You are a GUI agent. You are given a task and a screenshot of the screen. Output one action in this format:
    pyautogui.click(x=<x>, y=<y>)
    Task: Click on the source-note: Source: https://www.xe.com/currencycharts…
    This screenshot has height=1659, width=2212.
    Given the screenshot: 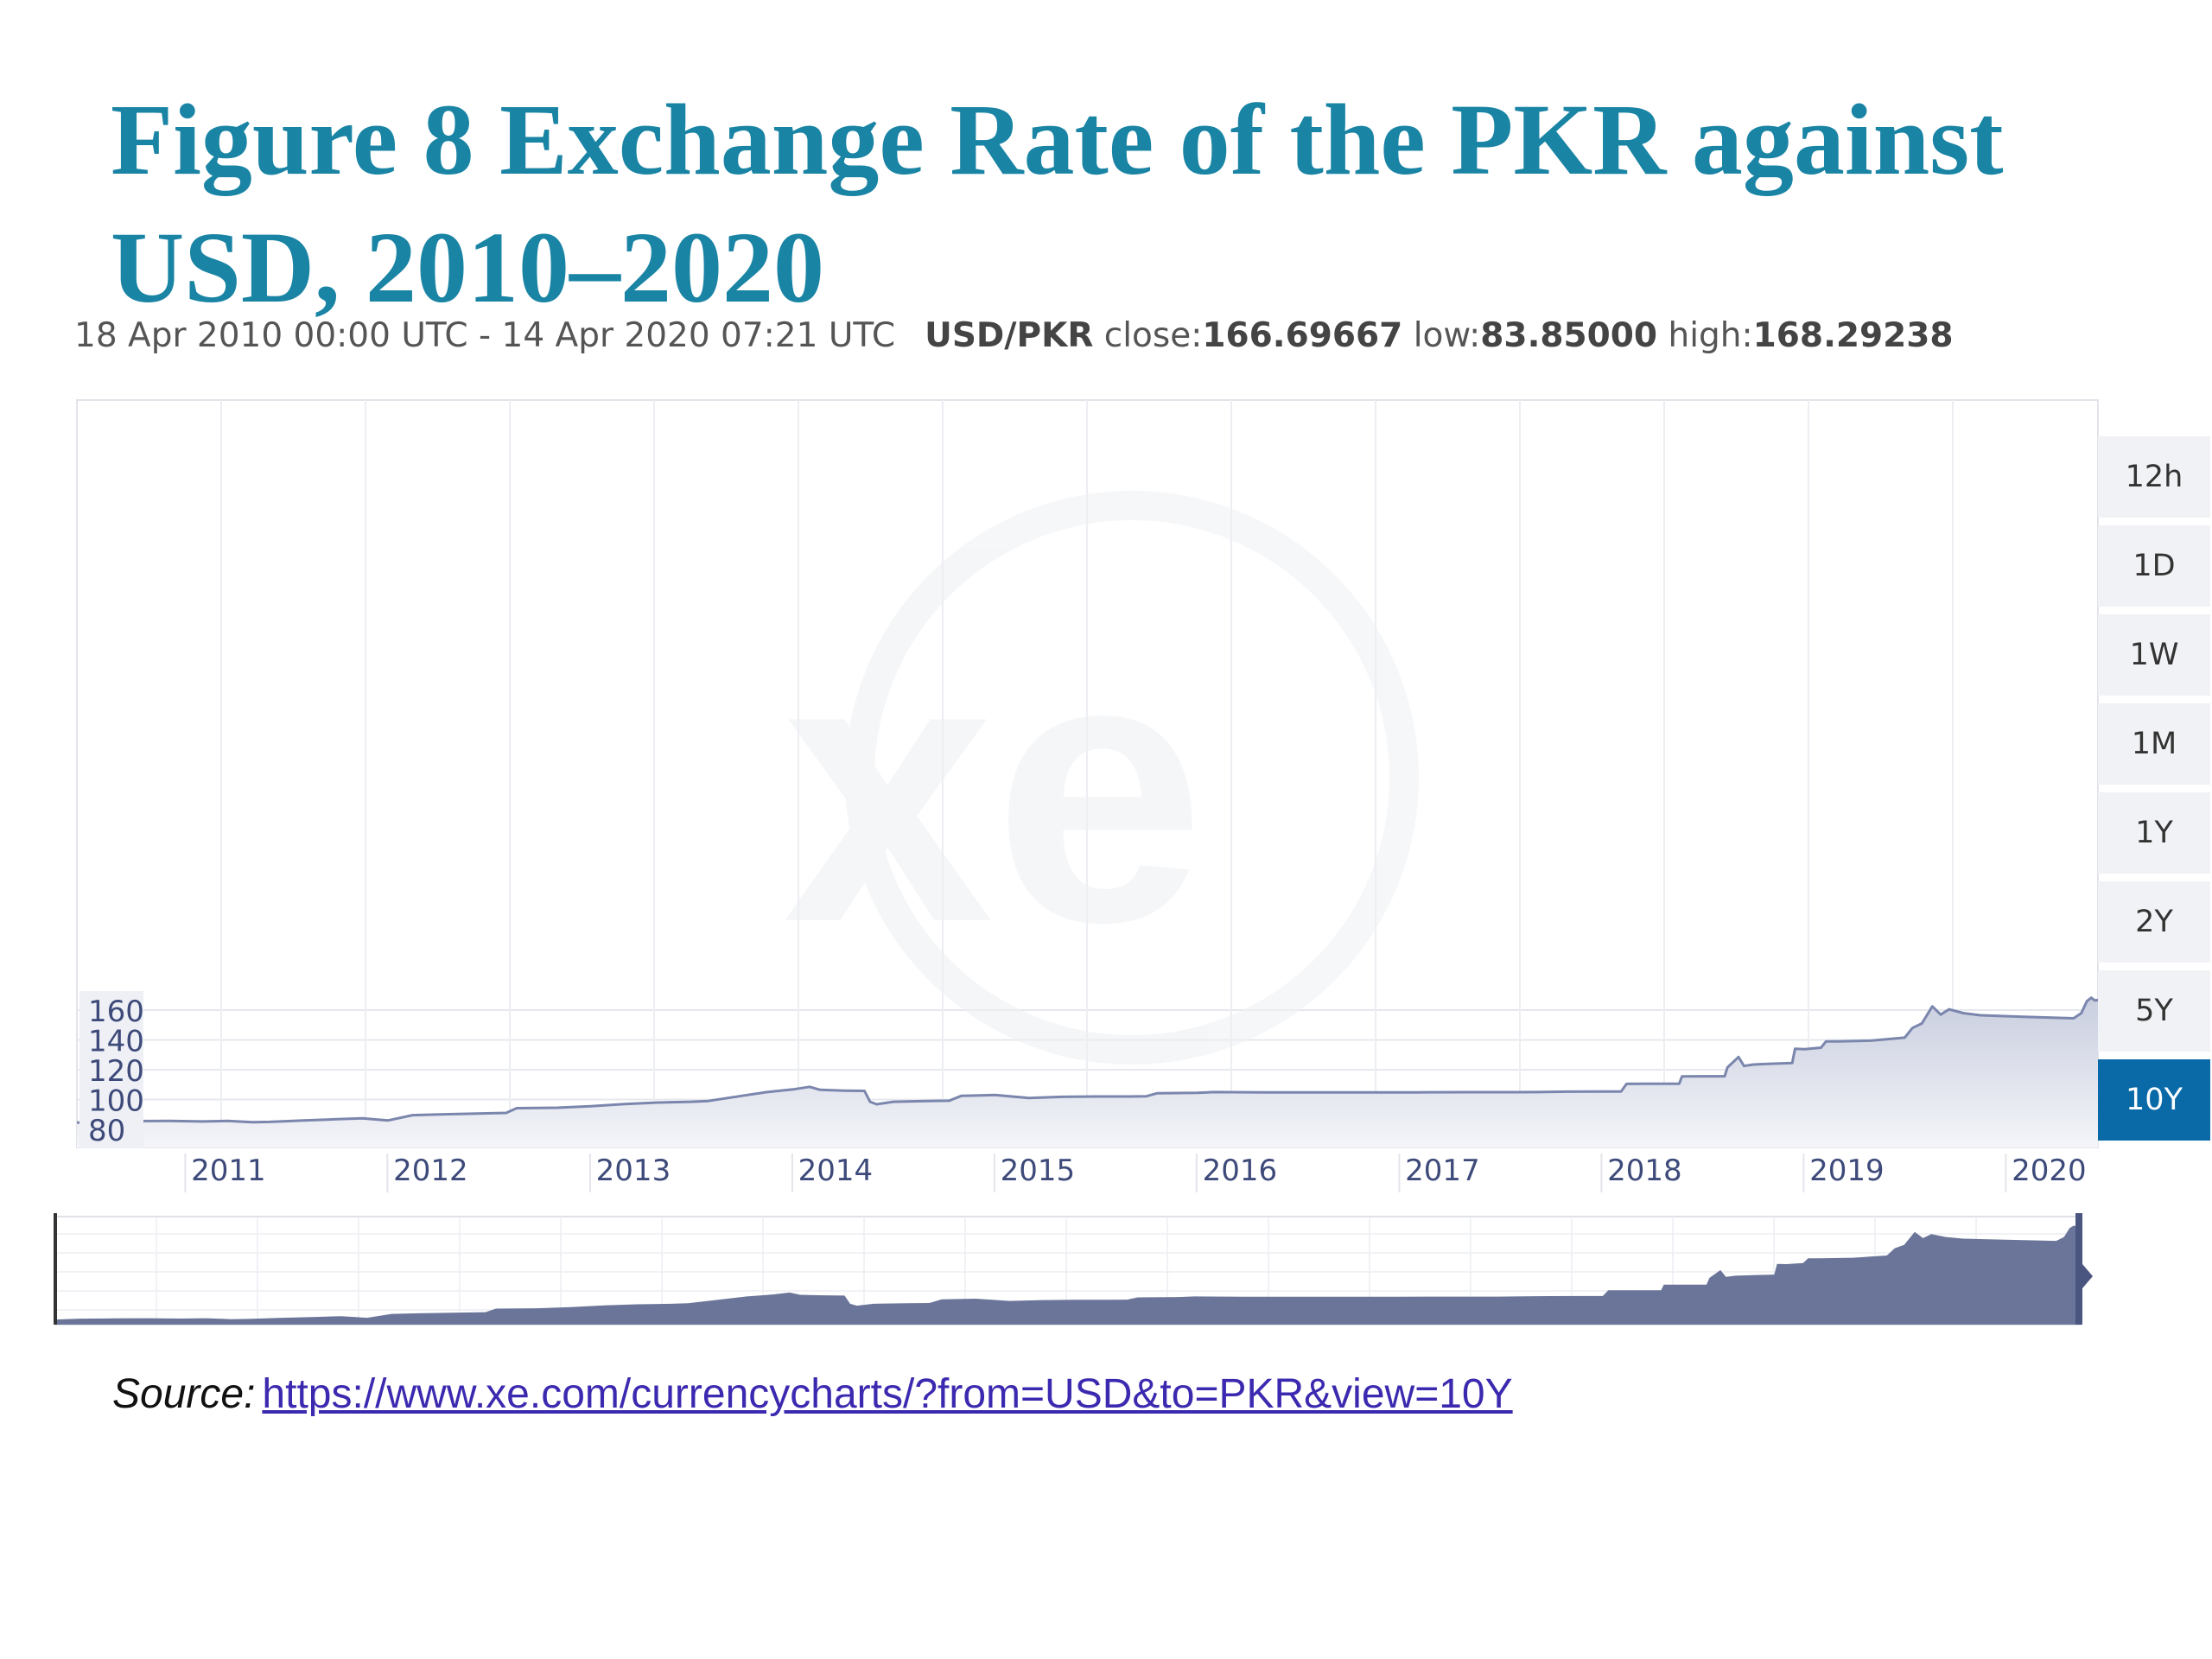 What is the action you would take?
    pyautogui.click(x=812, y=1394)
    